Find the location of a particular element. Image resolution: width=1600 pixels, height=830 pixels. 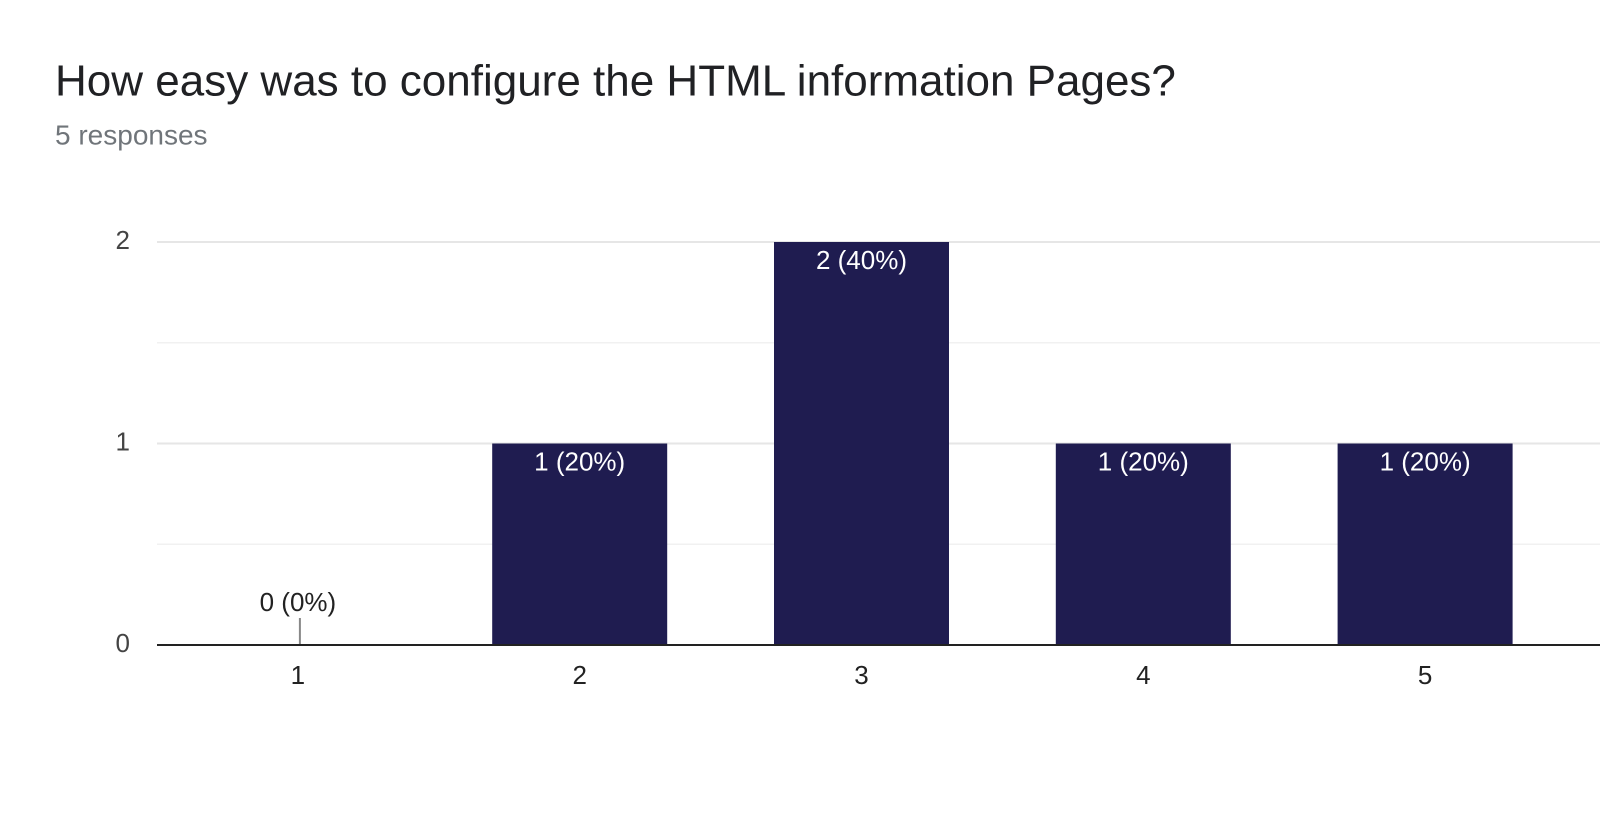

y-tick-label: 0 is located at coordinates (123, 643).